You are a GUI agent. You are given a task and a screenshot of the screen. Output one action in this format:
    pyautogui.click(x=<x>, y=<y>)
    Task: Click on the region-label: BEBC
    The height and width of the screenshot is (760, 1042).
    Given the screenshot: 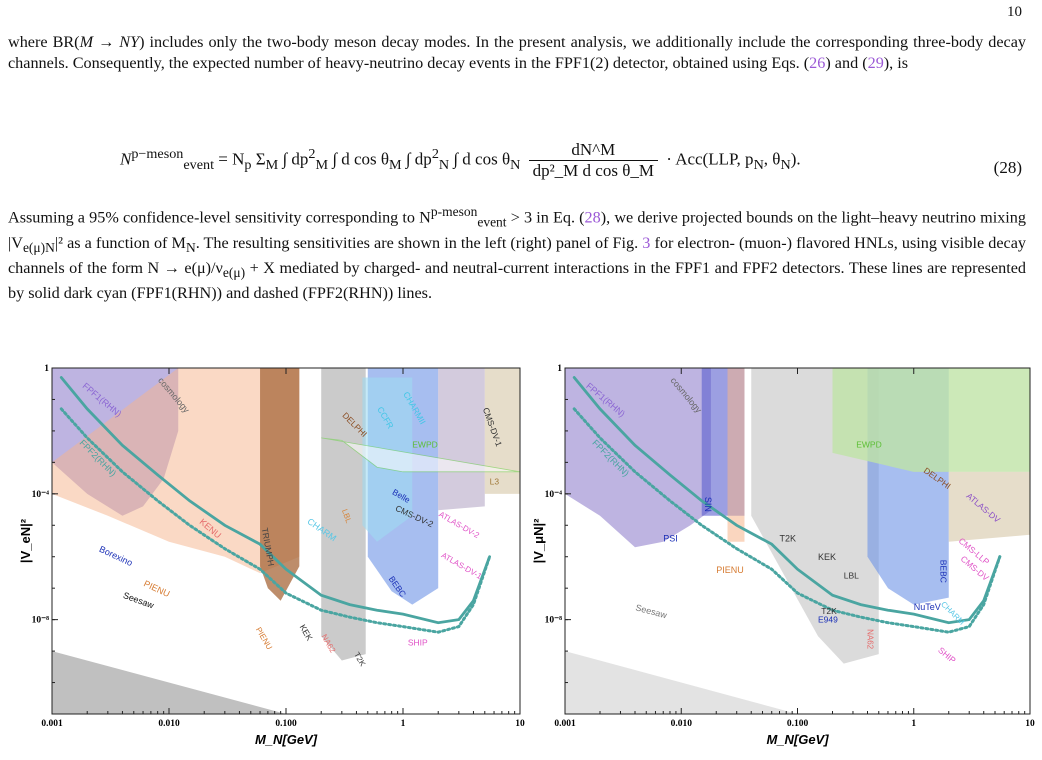 What is the action you would take?
    pyautogui.click(x=944, y=571)
    